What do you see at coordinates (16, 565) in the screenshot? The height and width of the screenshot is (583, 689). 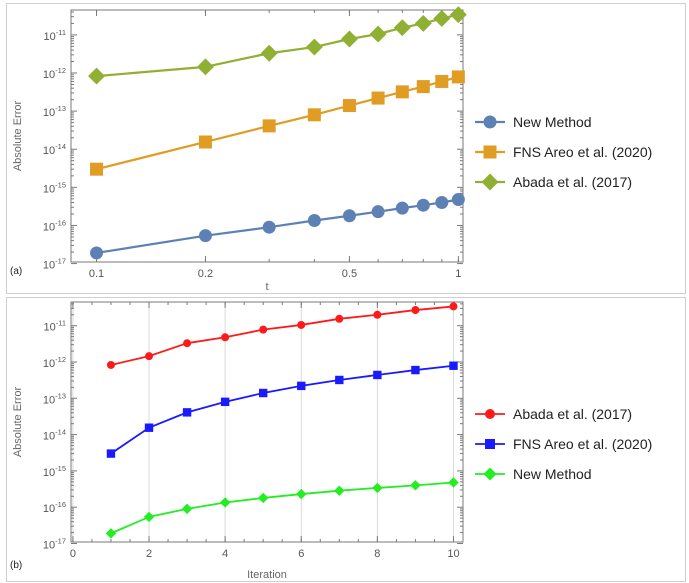 I see `panel-tag-b: (b)` at bounding box center [16, 565].